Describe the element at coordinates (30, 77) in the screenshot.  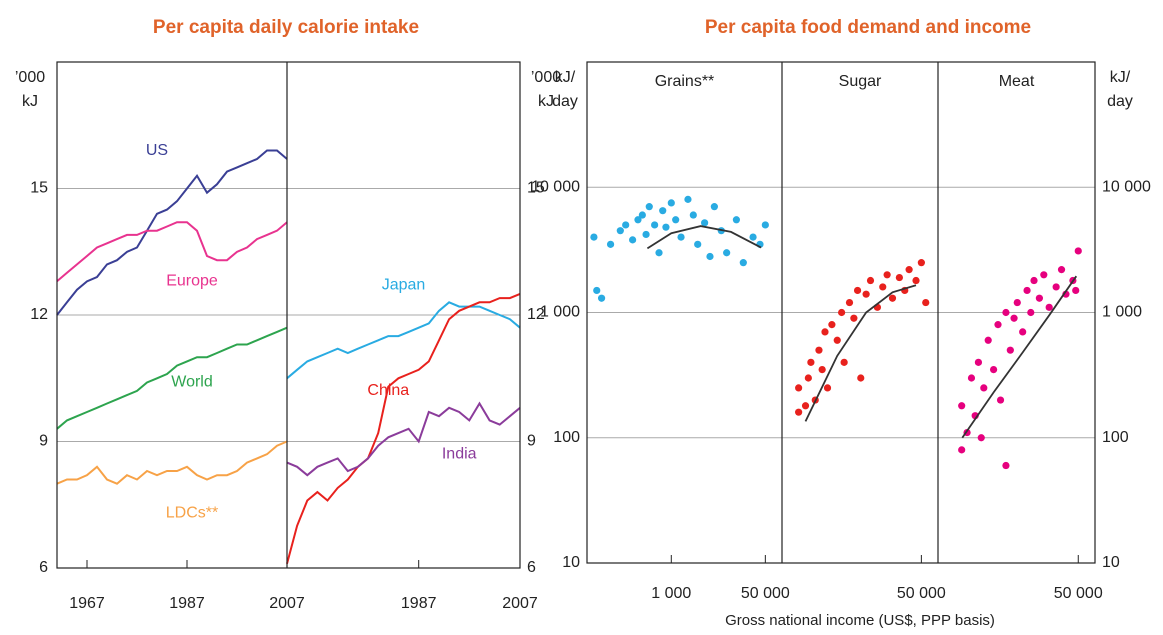
I see `y-axis-label: ’000` at that location.